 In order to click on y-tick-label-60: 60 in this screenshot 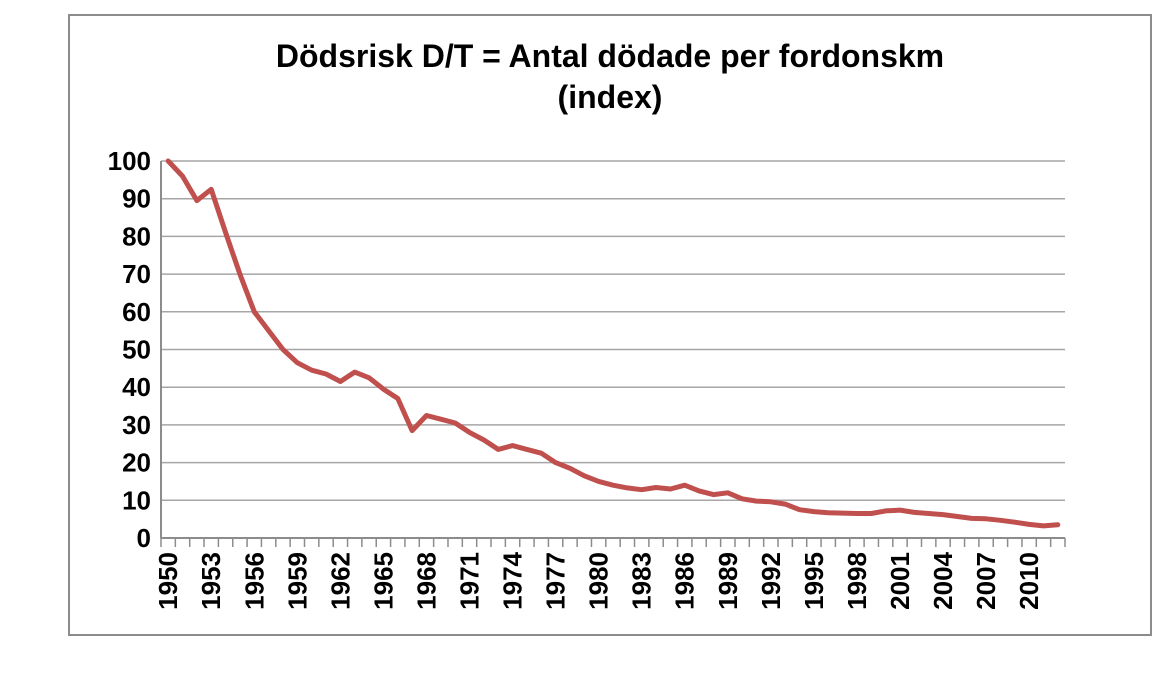, I will do `click(136, 312)`.